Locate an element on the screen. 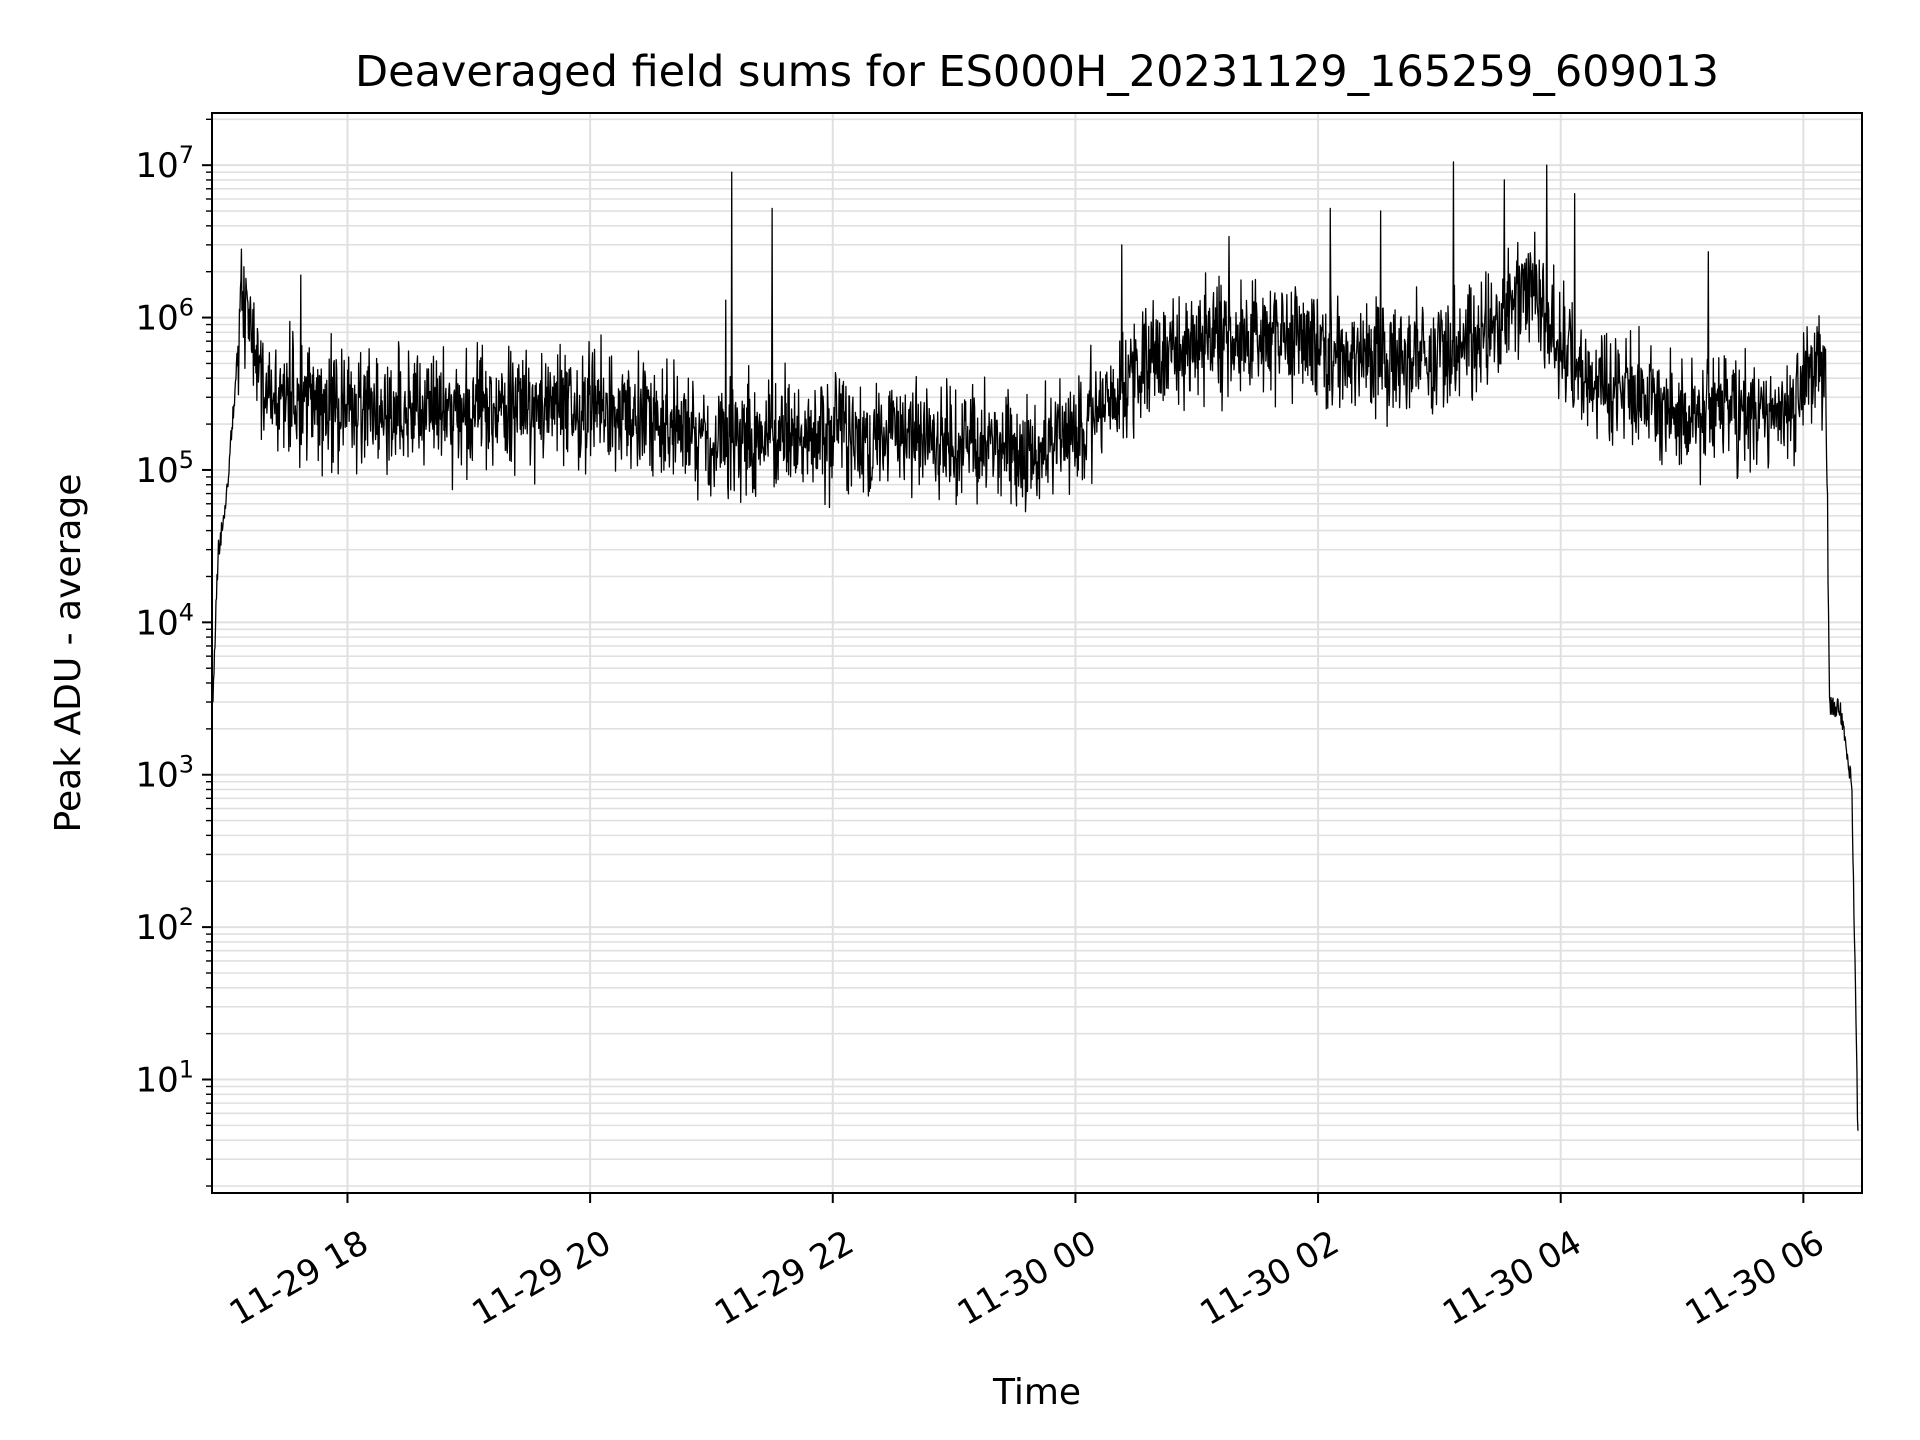 The height and width of the screenshot is (1440, 1920). y-tick-label: 10⁷ is located at coordinates (164, 163).